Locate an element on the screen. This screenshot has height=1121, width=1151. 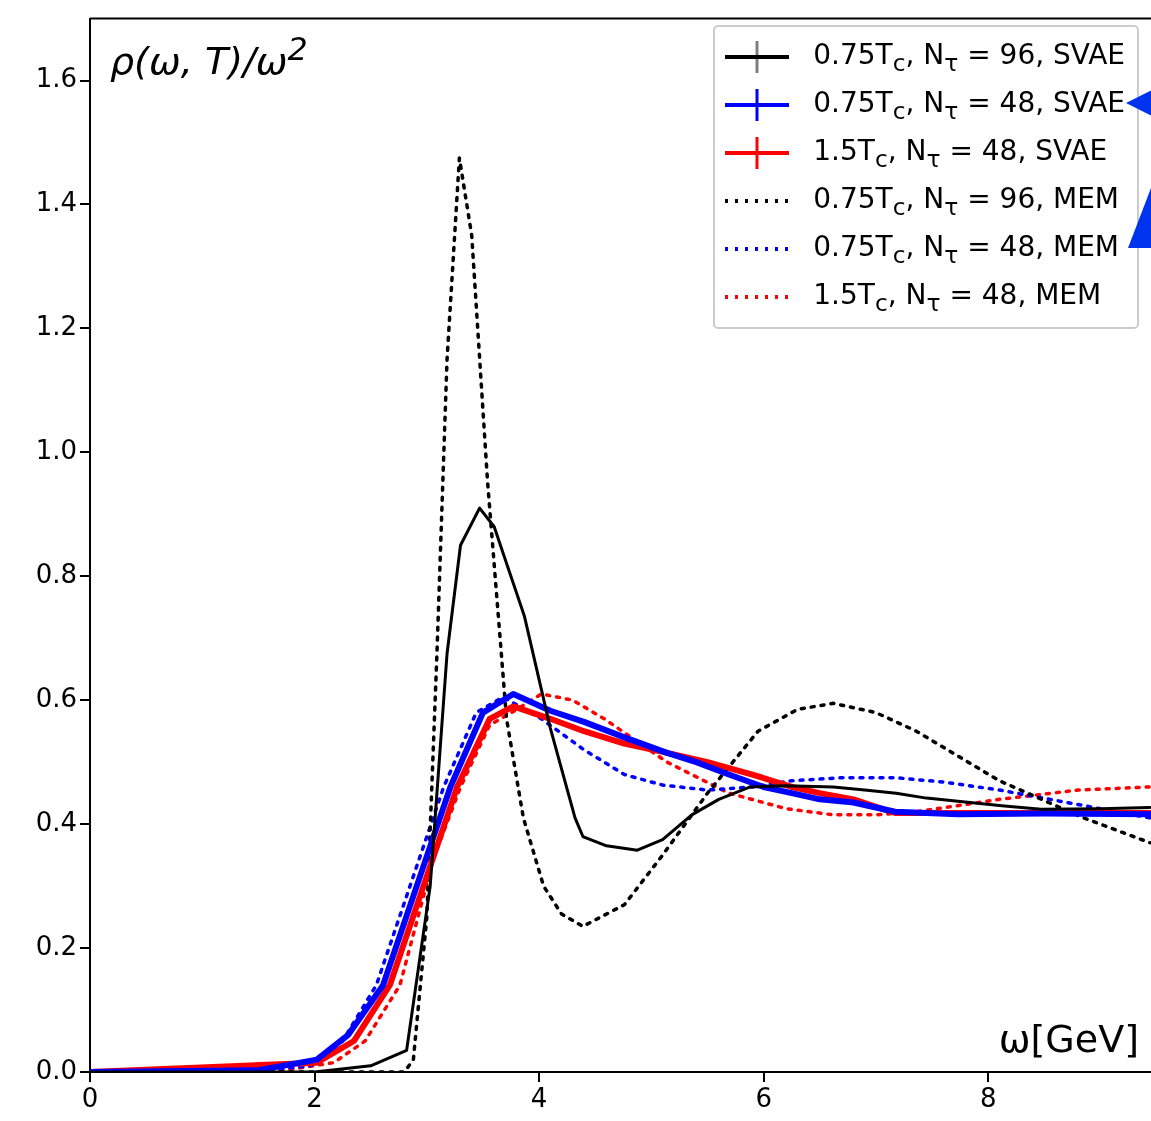
y-tick-label: 1.2 is located at coordinates (56, 326).